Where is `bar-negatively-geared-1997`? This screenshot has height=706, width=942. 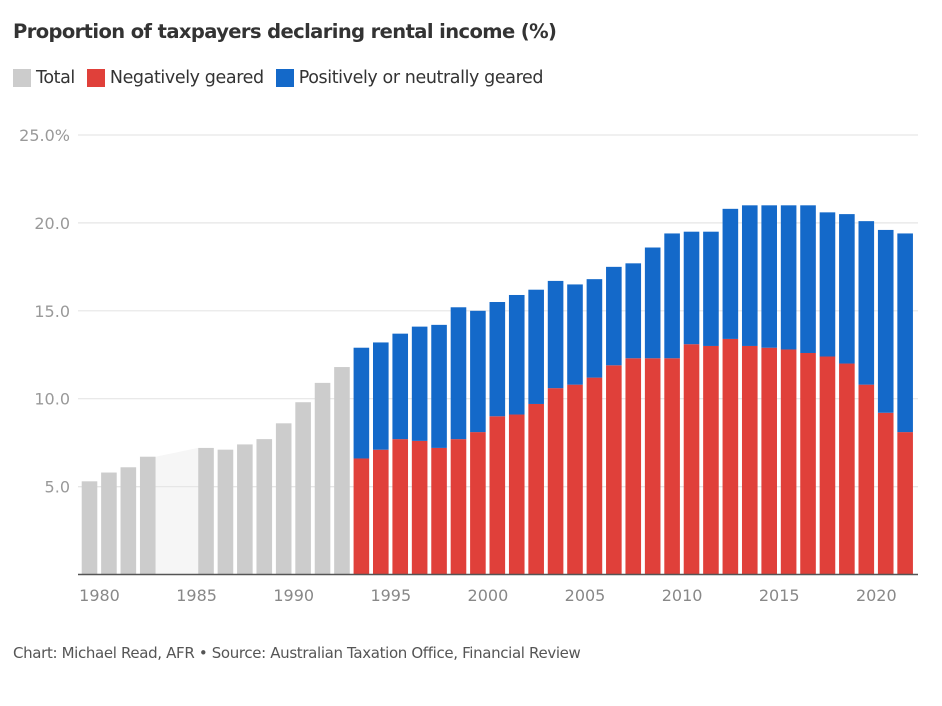
bar-negatively-geared-1997 is located at coordinates (419, 507).